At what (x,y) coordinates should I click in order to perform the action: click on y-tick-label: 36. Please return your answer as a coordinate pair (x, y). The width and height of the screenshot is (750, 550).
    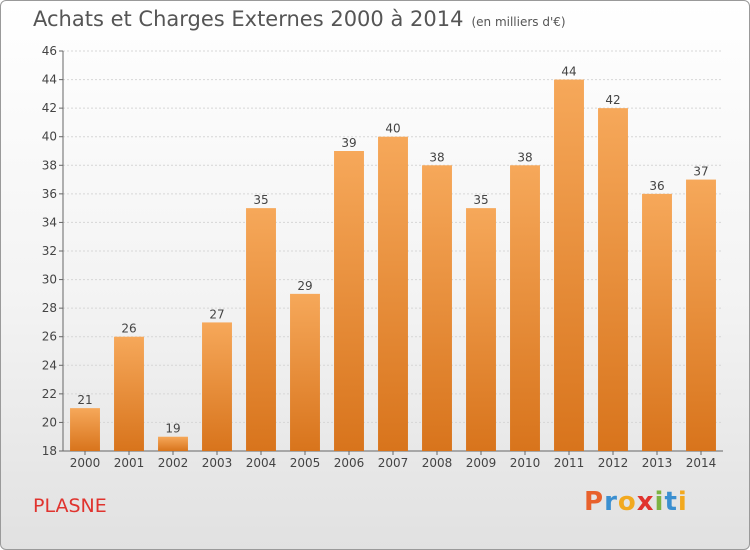
    Looking at the image, I should click on (49, 194).